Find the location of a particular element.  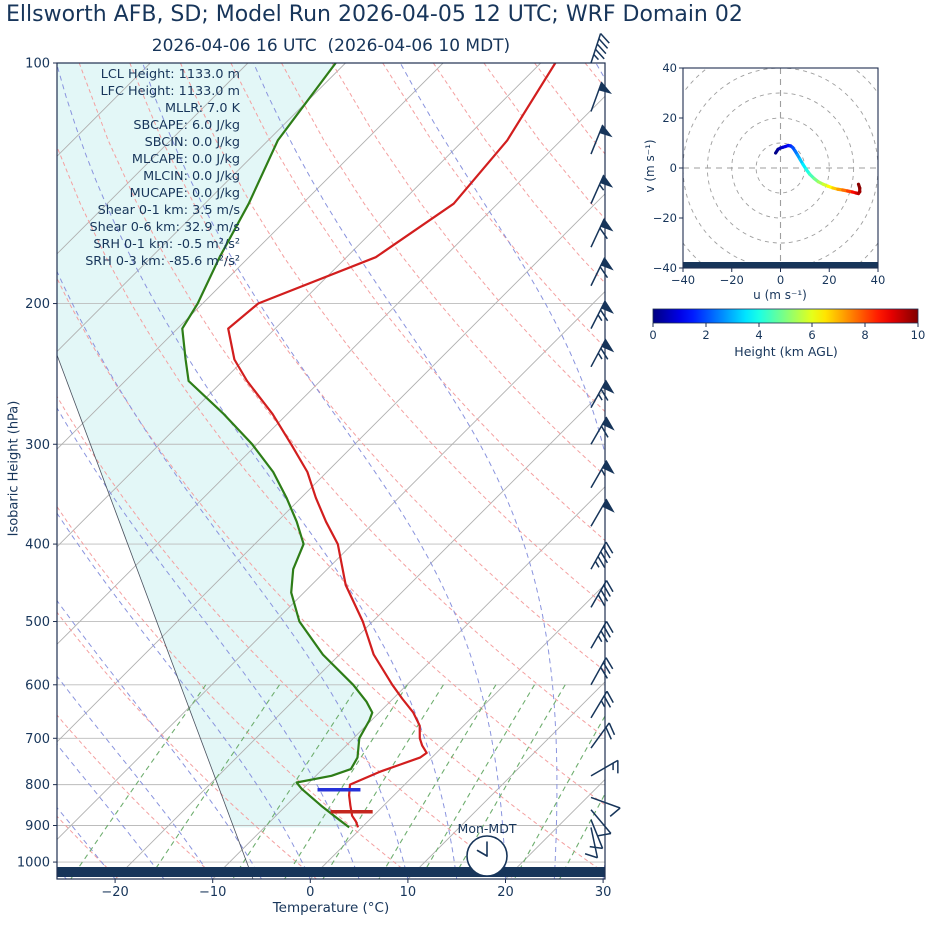

tick-label: 800 is located at coordinates (37, 785).